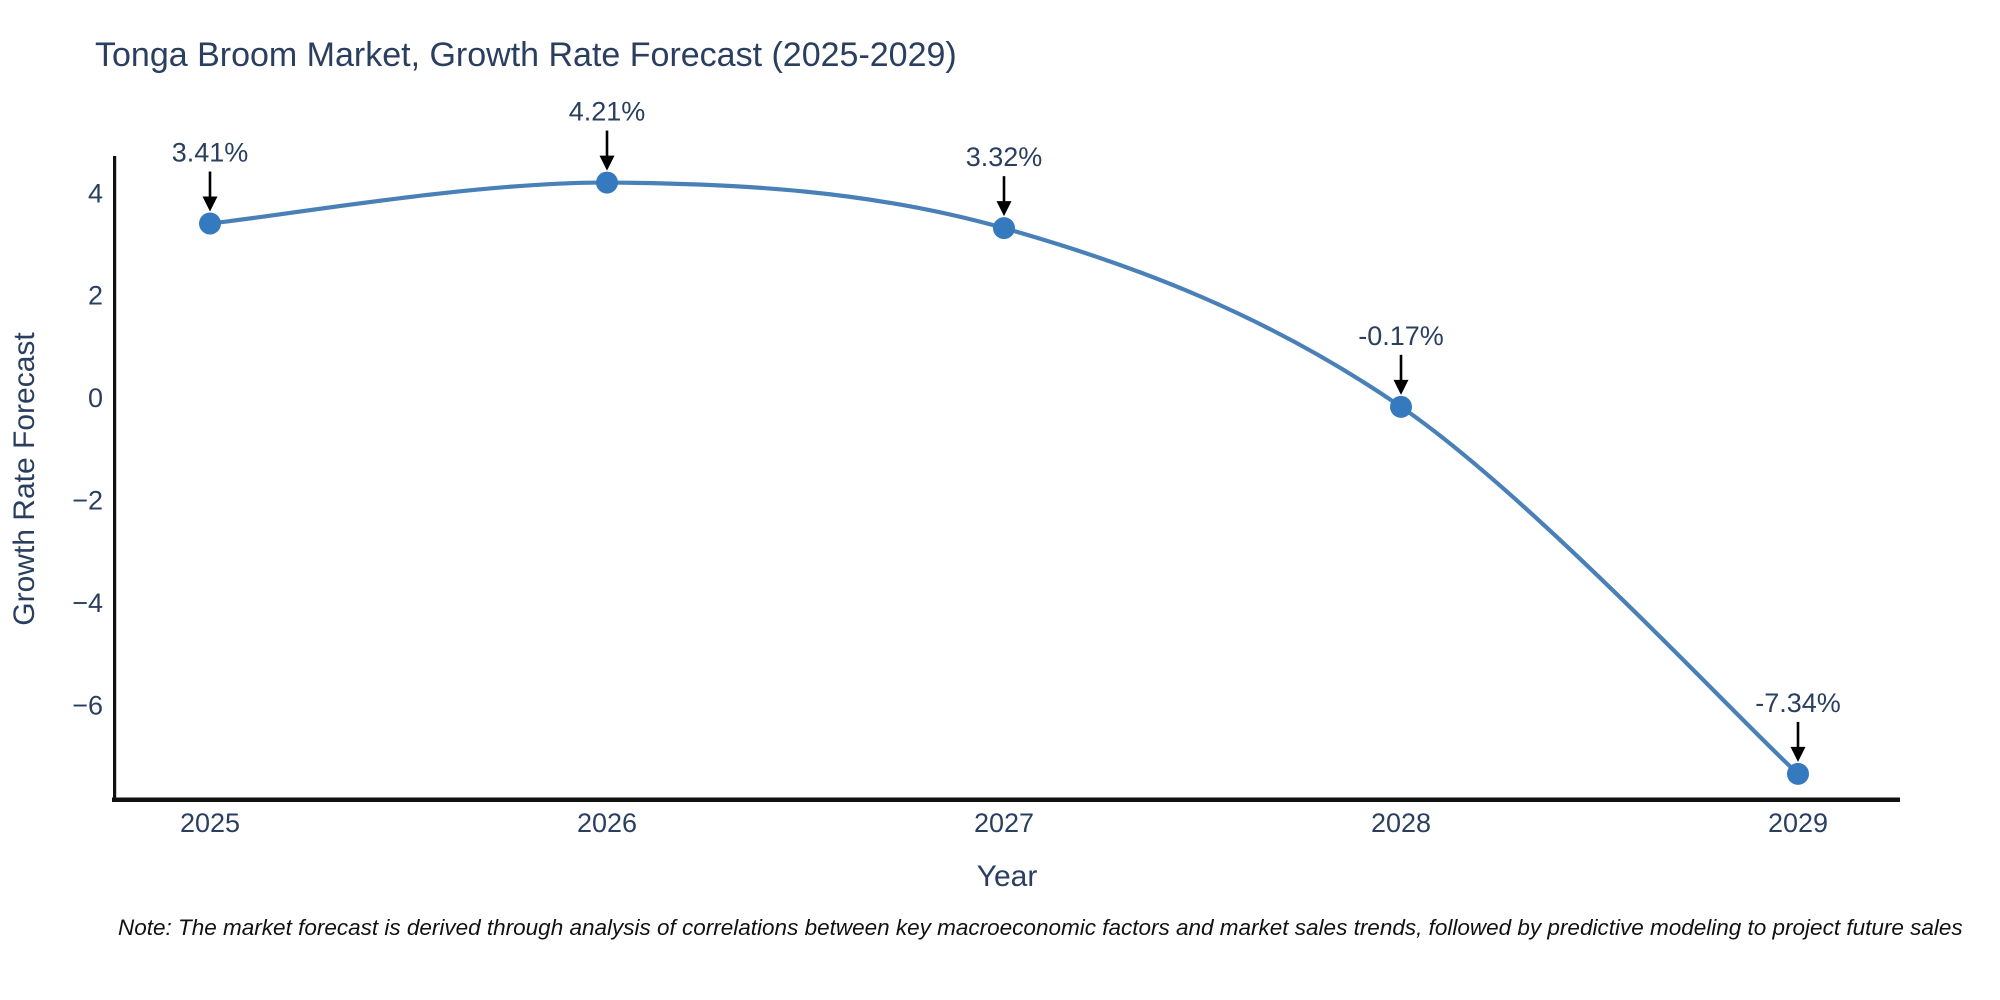 The height and width of the screenshot is (1000, 2000). I want to click on x-tick-label: 2025, so click(210, 823).